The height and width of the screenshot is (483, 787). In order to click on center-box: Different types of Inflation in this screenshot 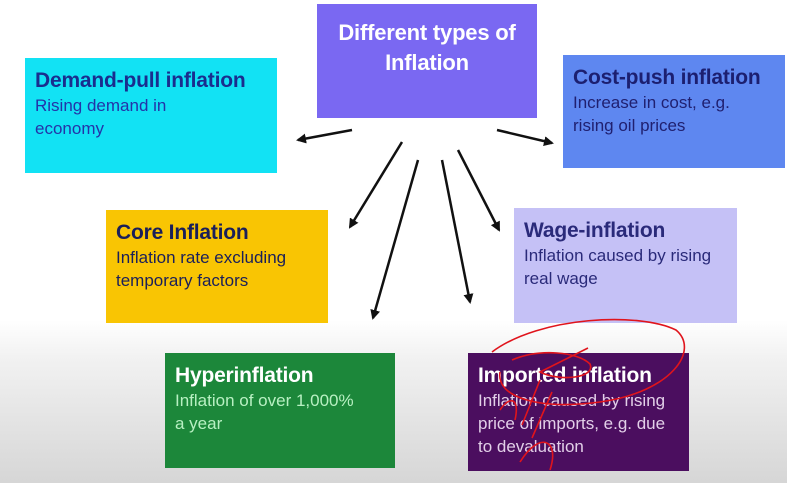, I will do `click(427, 61)`.